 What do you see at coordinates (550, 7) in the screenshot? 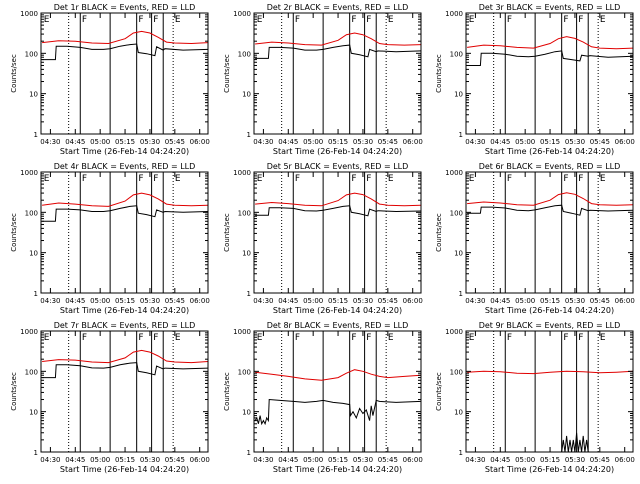
I see `panel-title: Det 3r BLACK = Events, RED = LLD` at bounding box center [550, 7].